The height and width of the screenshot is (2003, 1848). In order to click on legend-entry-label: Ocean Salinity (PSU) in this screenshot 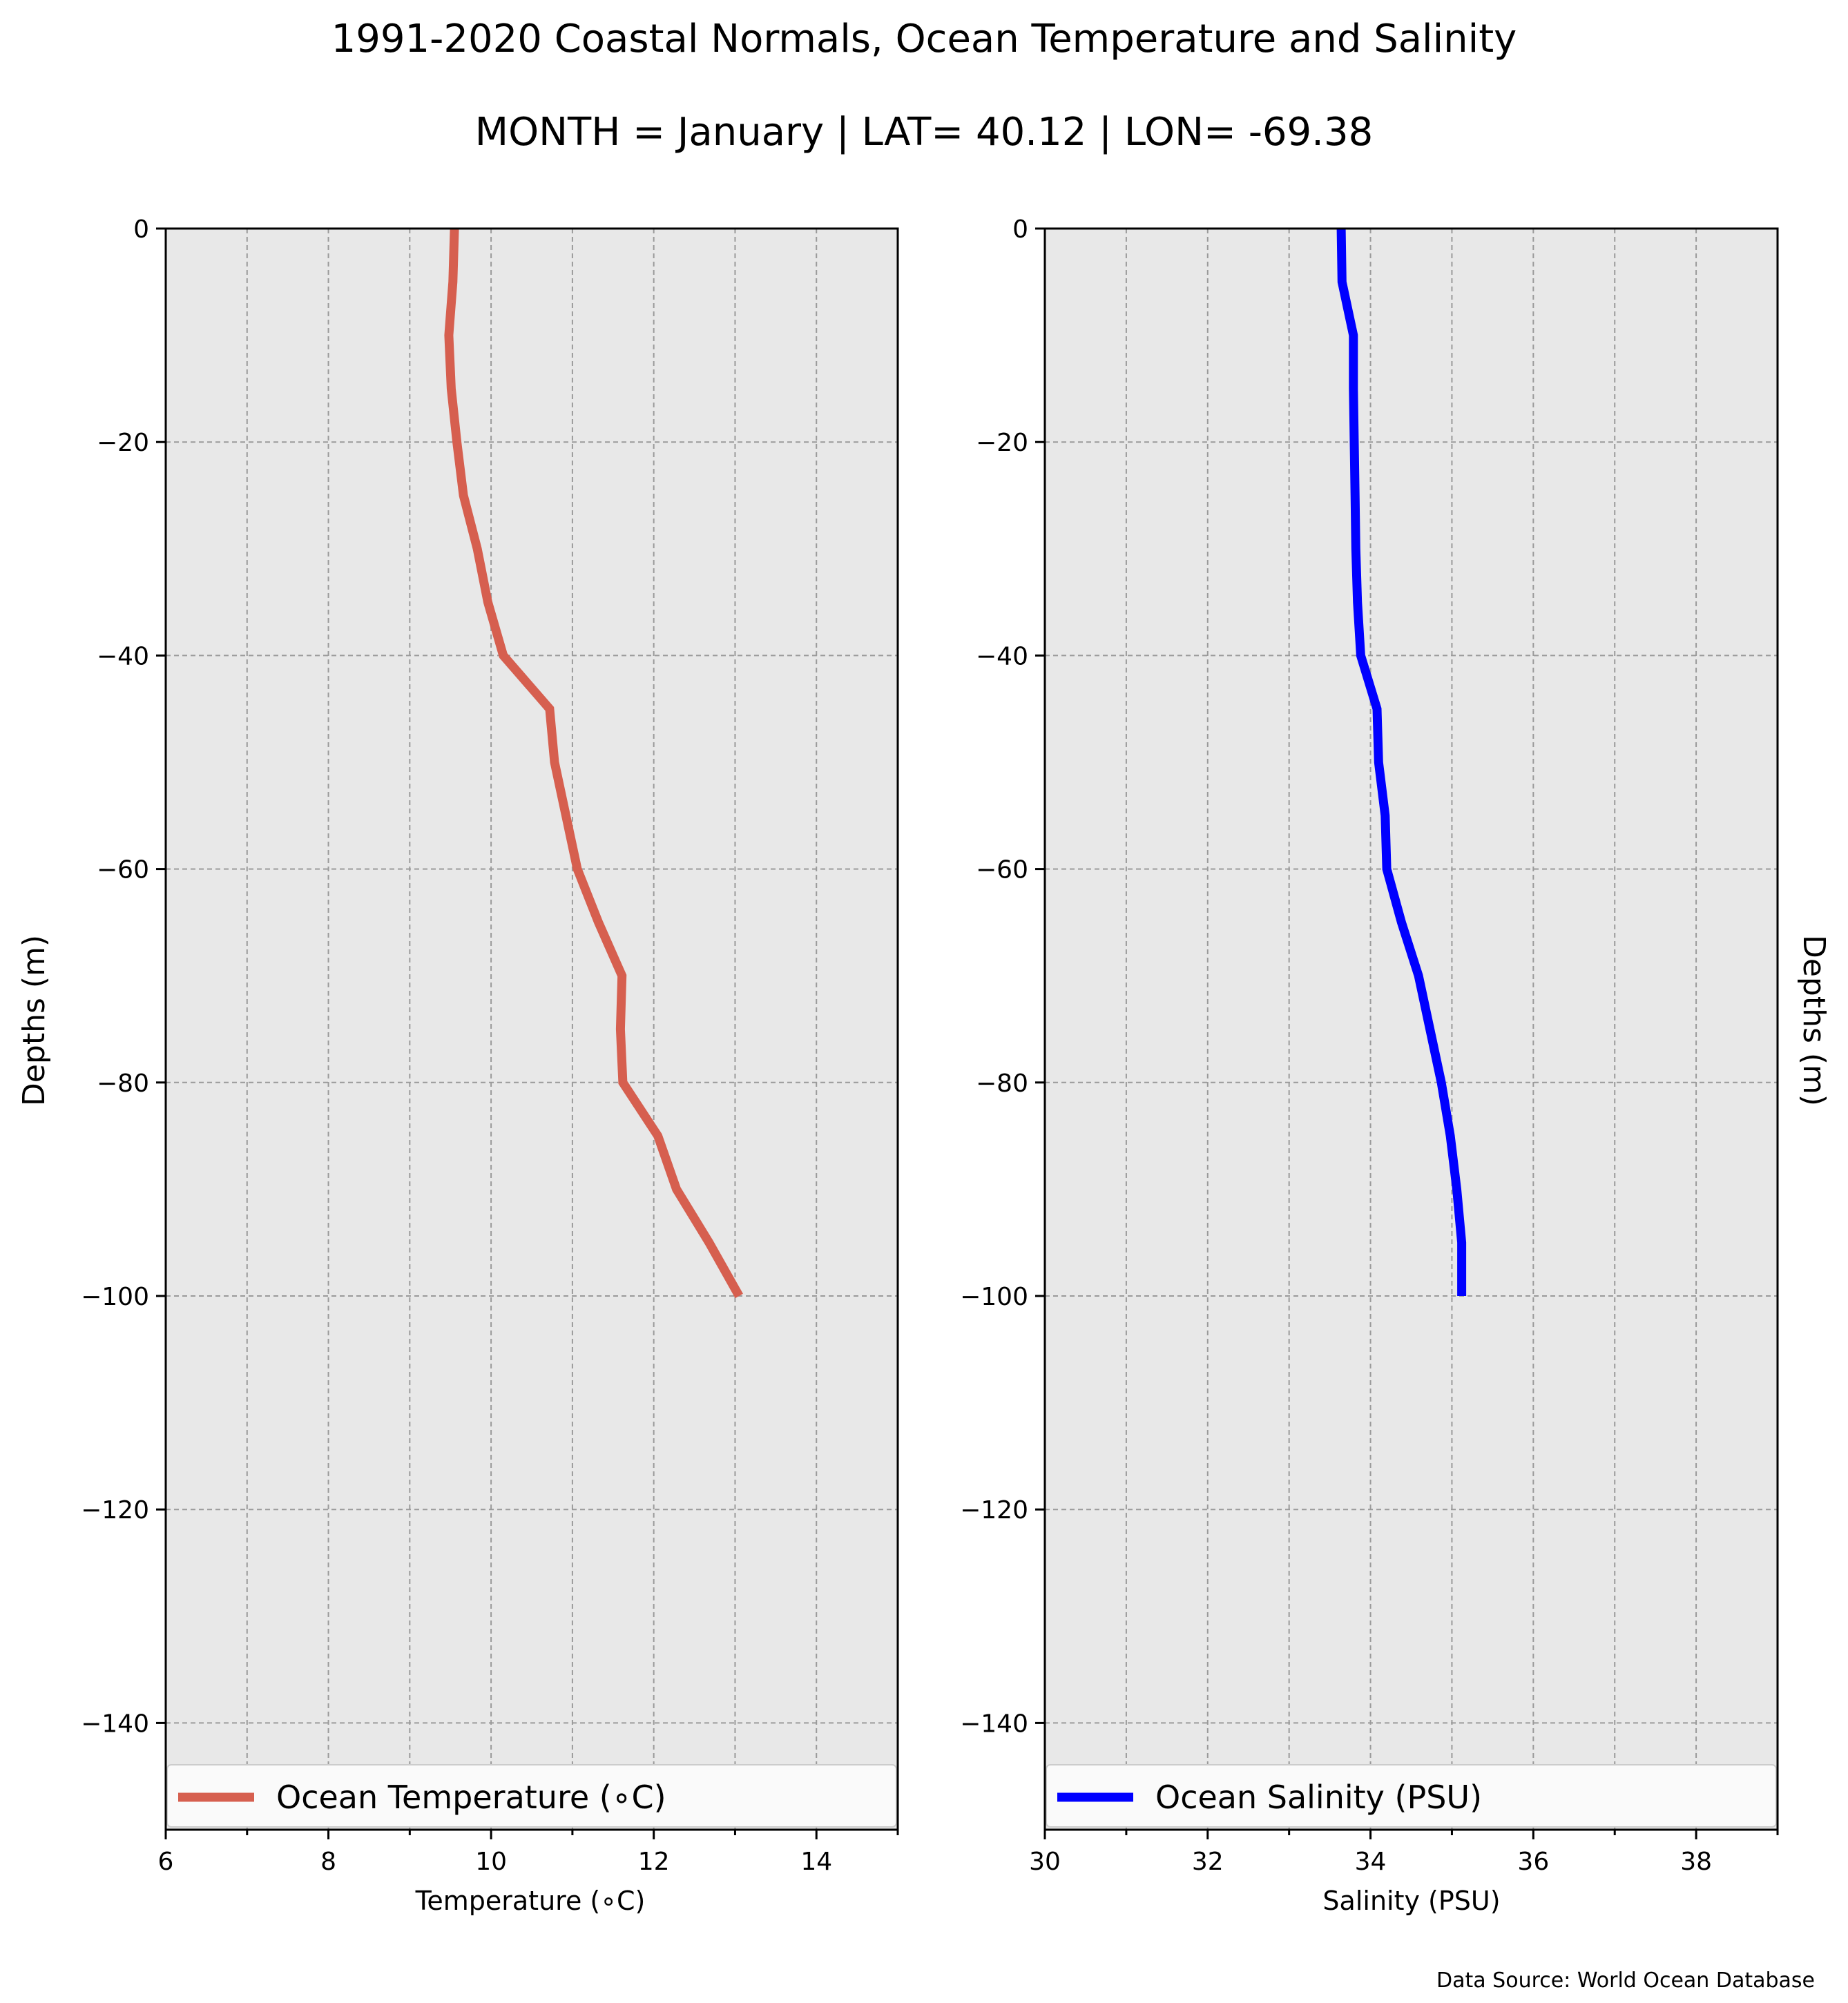, I will do `click(1318, 1798)`.